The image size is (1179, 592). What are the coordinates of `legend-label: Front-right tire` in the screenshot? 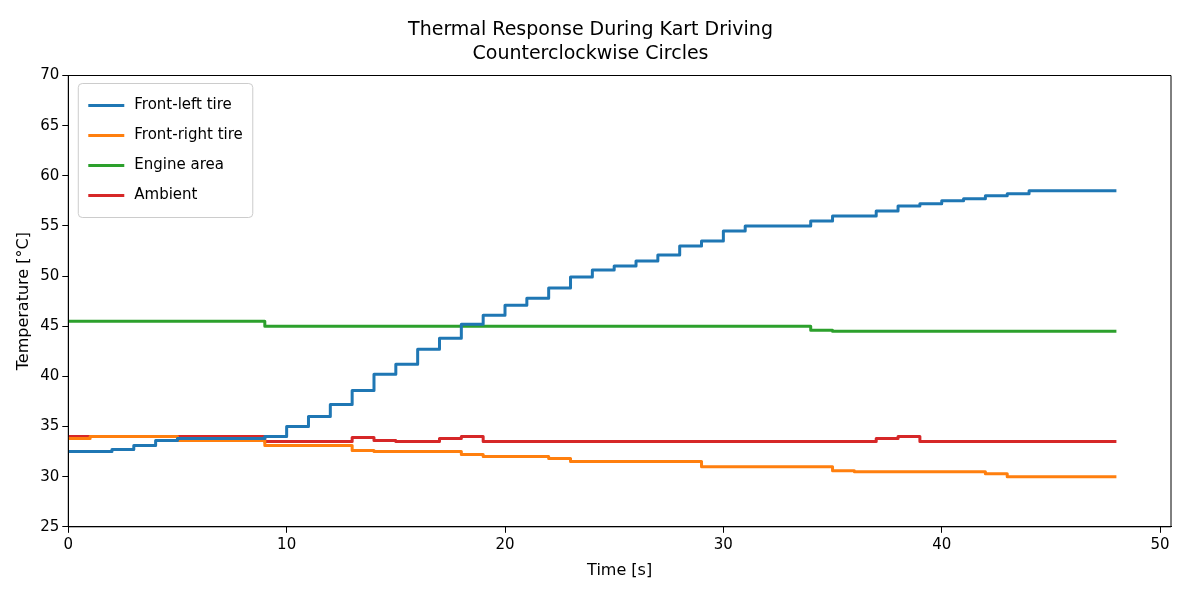 It's located at (188, 134).